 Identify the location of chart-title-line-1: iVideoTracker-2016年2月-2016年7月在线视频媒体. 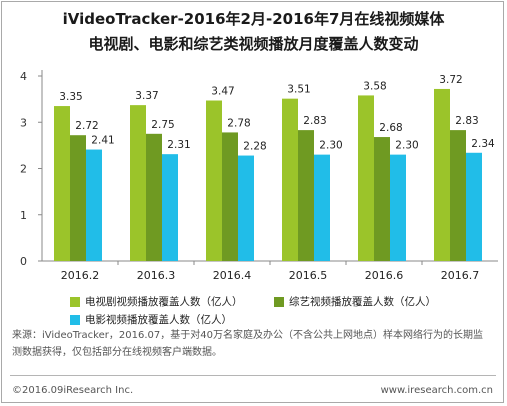
(253, 19).